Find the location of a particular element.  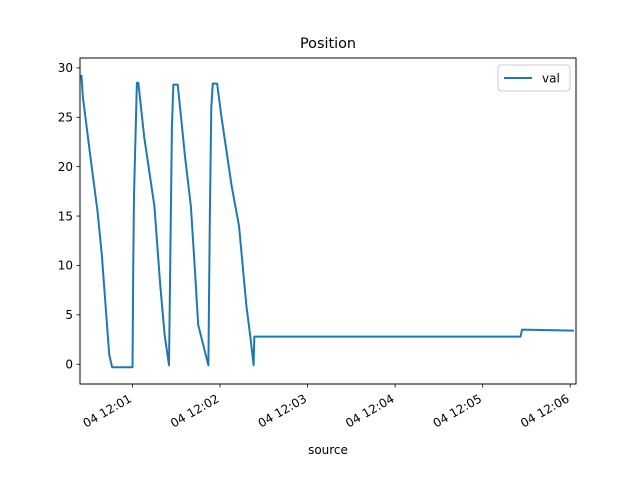

y-tick-label: 20 is located at coordinates (65, 167).